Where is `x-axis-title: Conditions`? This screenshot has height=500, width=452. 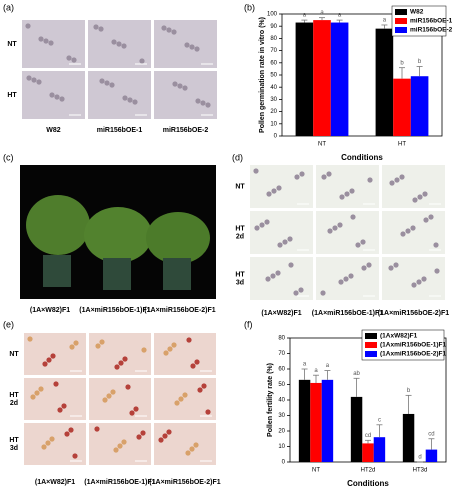 x-axis-title: Conditions is located at coordinates (362, 157).